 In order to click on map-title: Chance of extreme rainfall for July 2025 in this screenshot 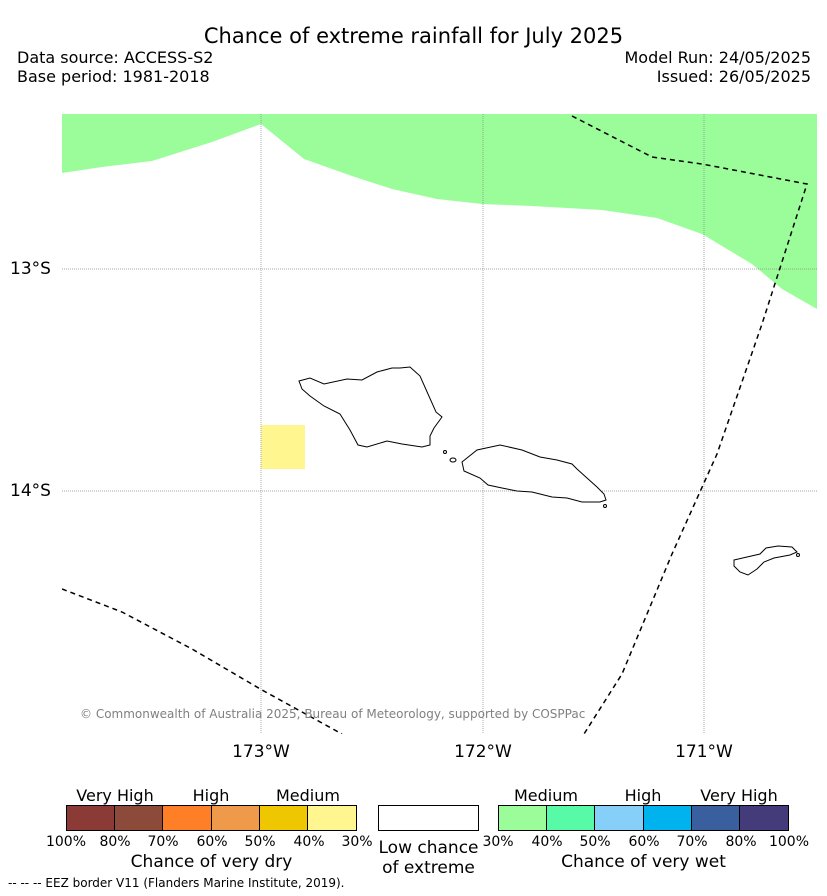, I will do `click(413, 36)`.